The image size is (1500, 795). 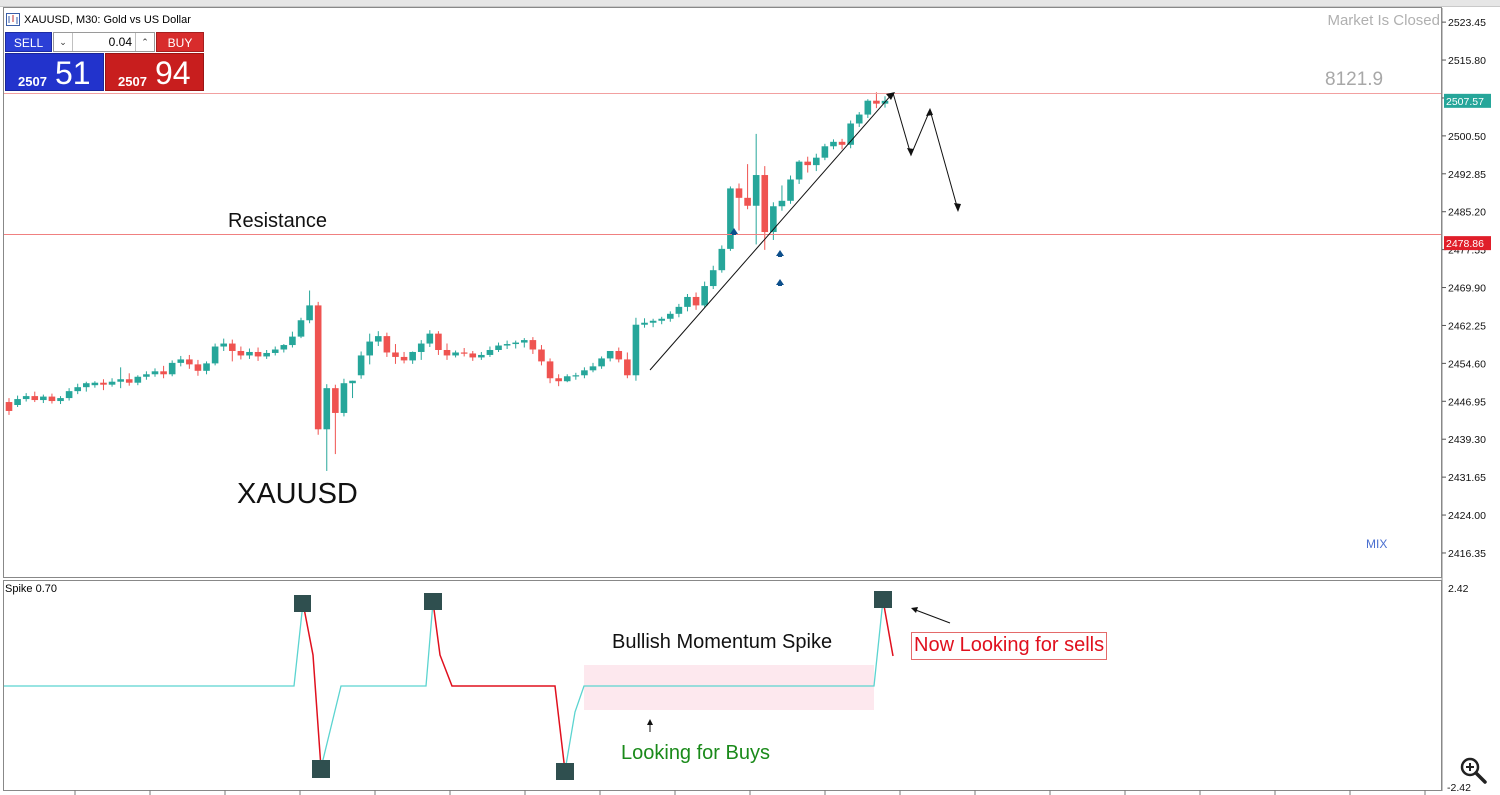 I want to click on price-tick-label: 2446.95, so click(x=1467, y=402).